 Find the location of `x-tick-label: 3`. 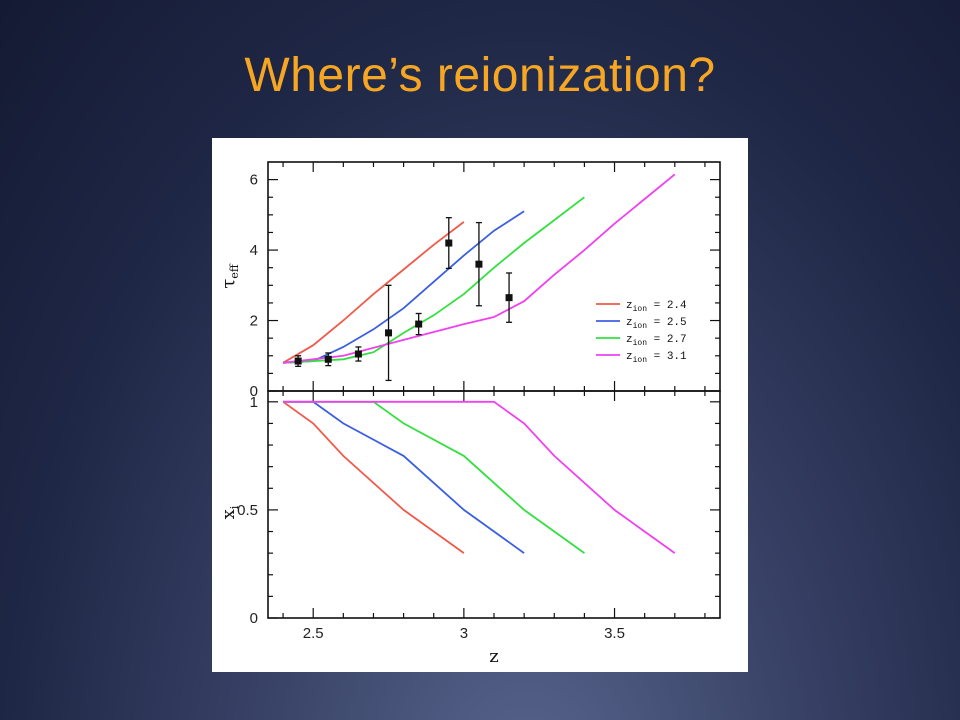

x-tick-label: 3 is located at coordinates (464, 633).